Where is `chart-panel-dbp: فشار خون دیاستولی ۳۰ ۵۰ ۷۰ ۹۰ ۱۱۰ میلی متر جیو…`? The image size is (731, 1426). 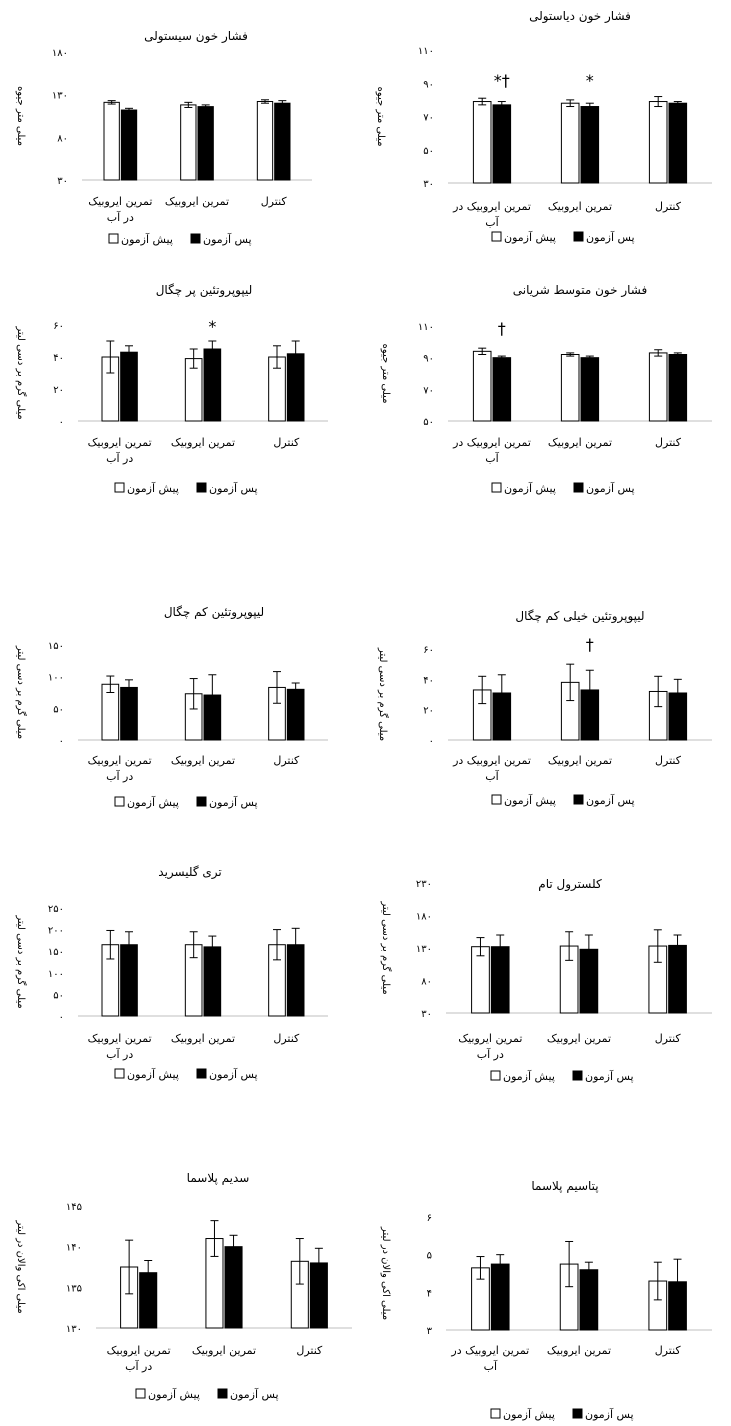 chart-panel-dbp: فشار خون دیاستولی ۳۰ ۵۰ ۷۰ ۹۰ ۱۱۰ میلی متر جیو… is located at coordinates (543, 126).